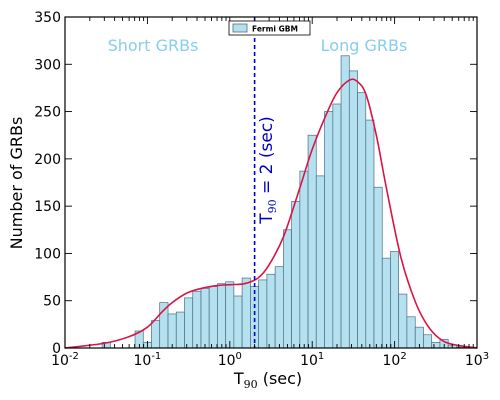 This screenshot has height=400, width=500. Describe the element at coordinates (47, 65) in the screenshot. I see `y-tick-label: 300` at that location.